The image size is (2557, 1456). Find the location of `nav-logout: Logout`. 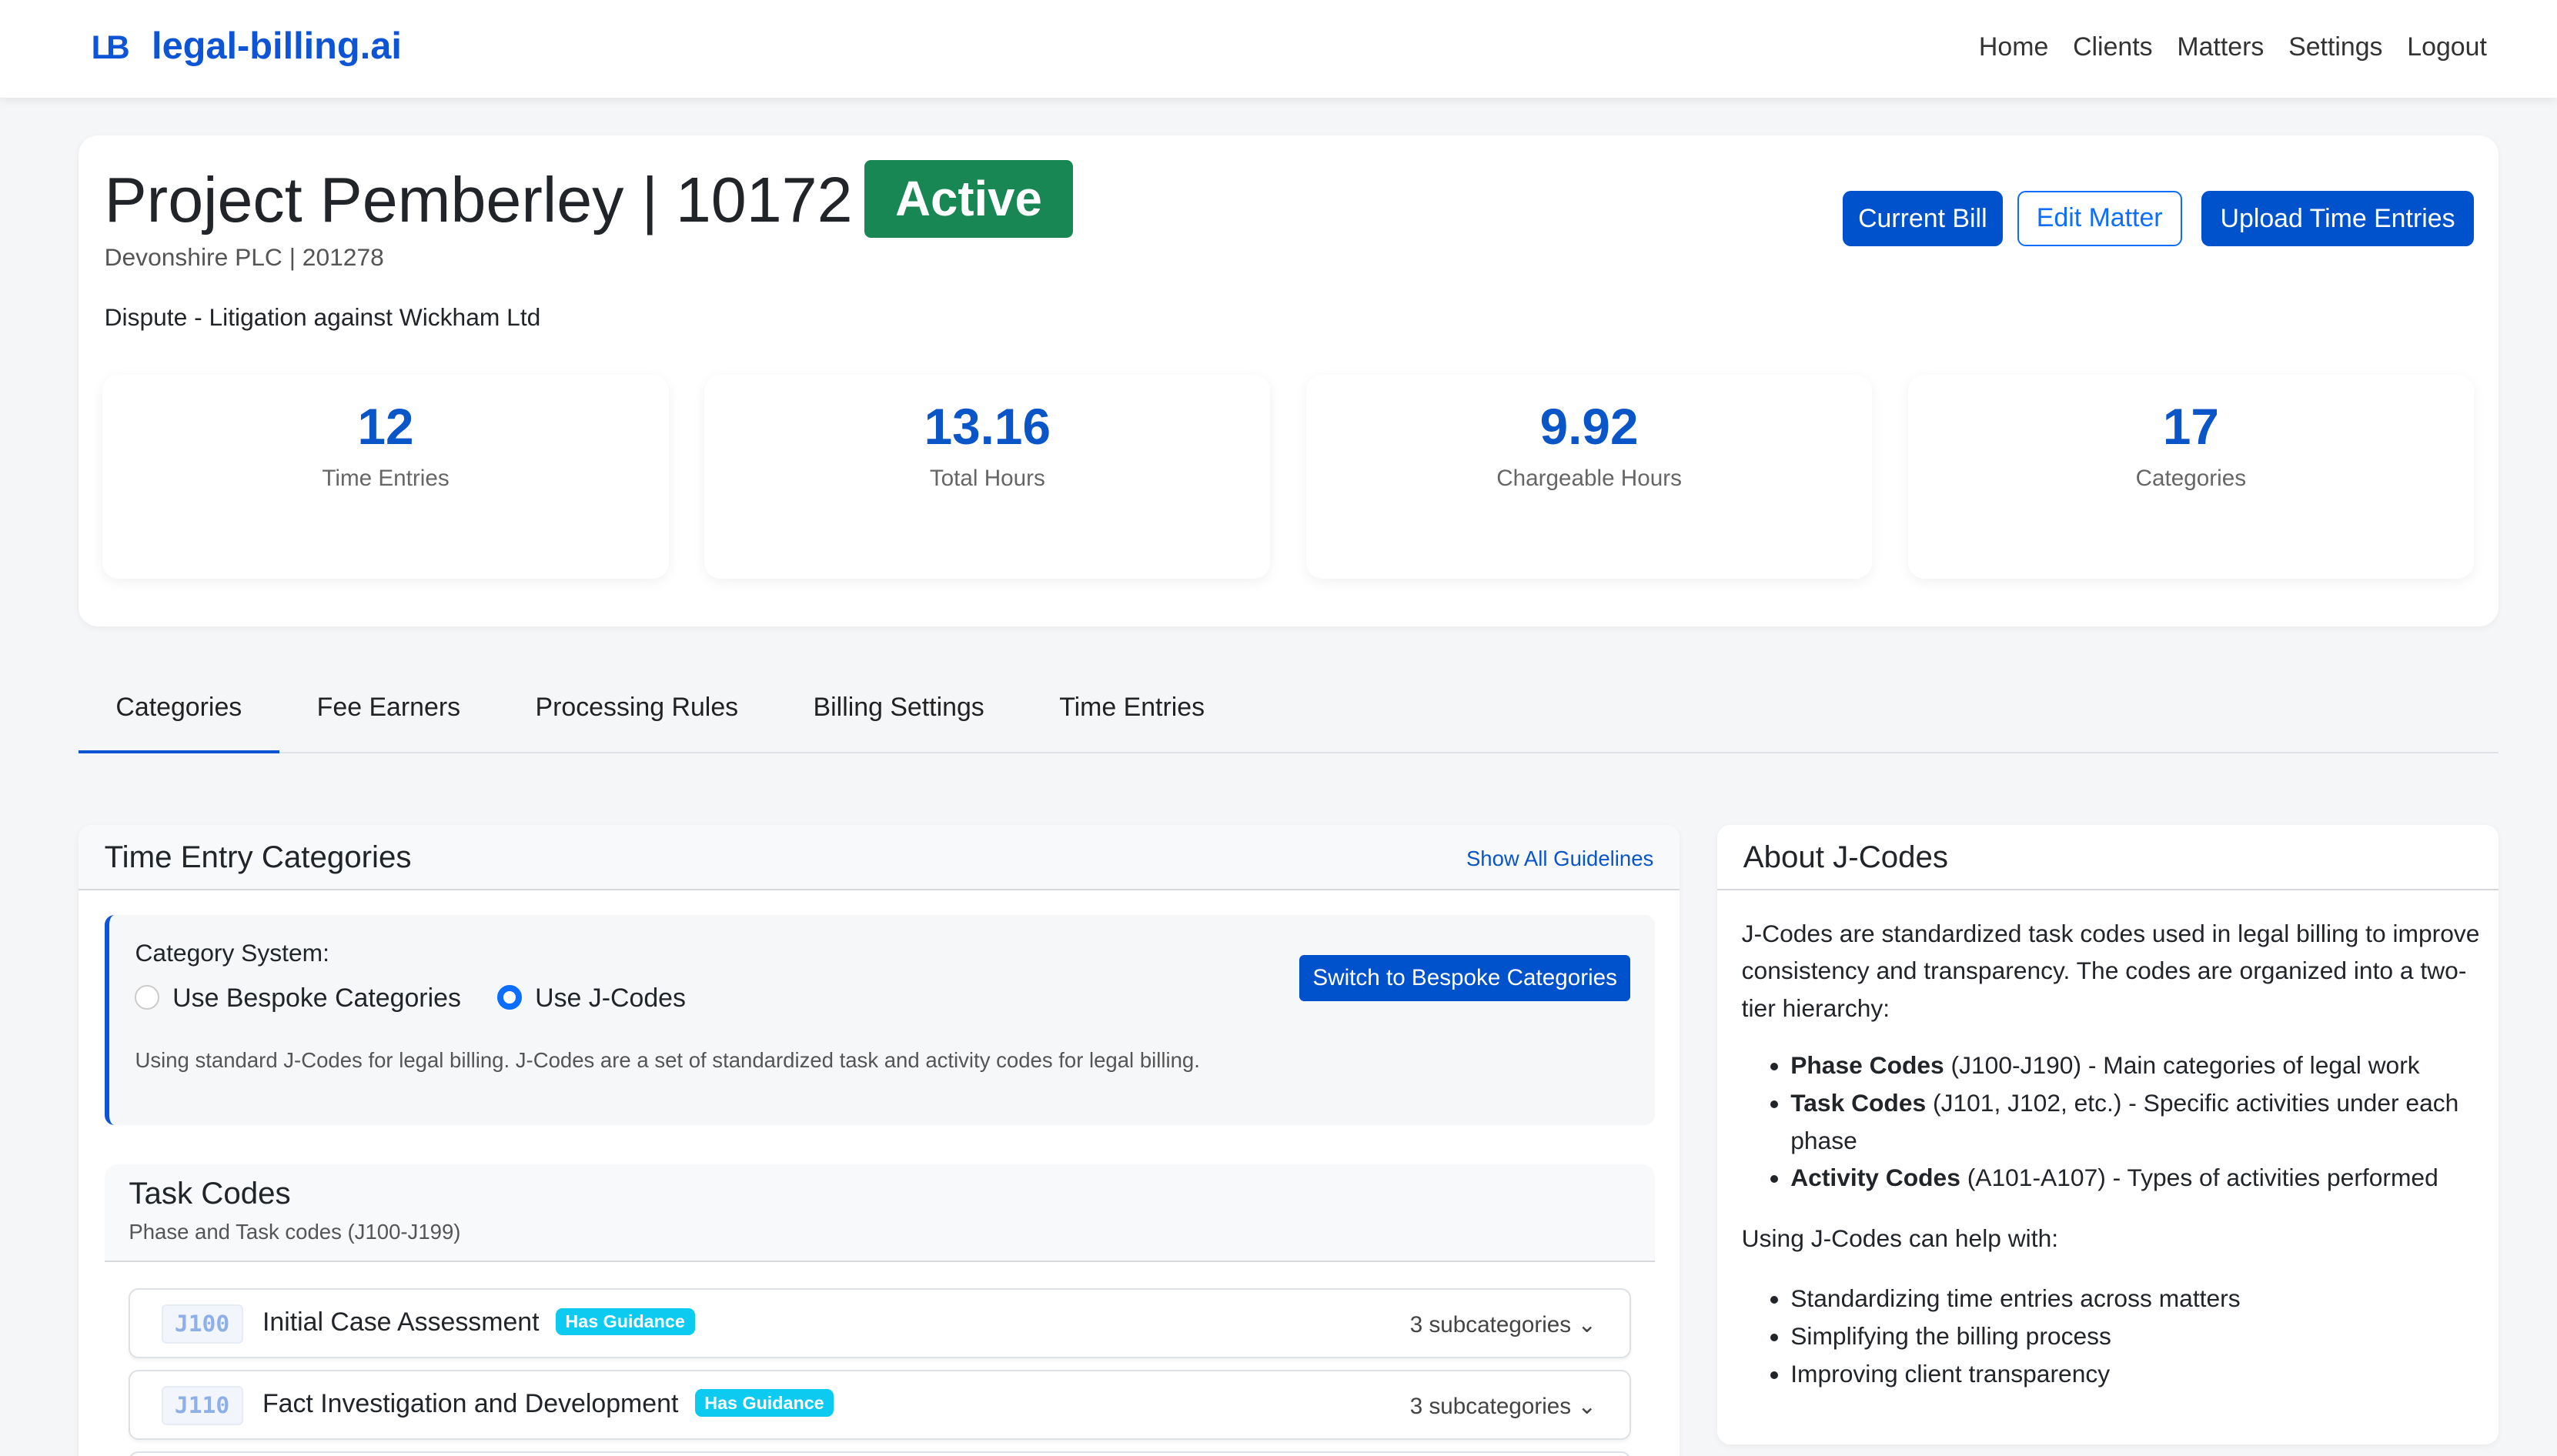

nav-logout: Logout is located at coordinates (2447, 47).